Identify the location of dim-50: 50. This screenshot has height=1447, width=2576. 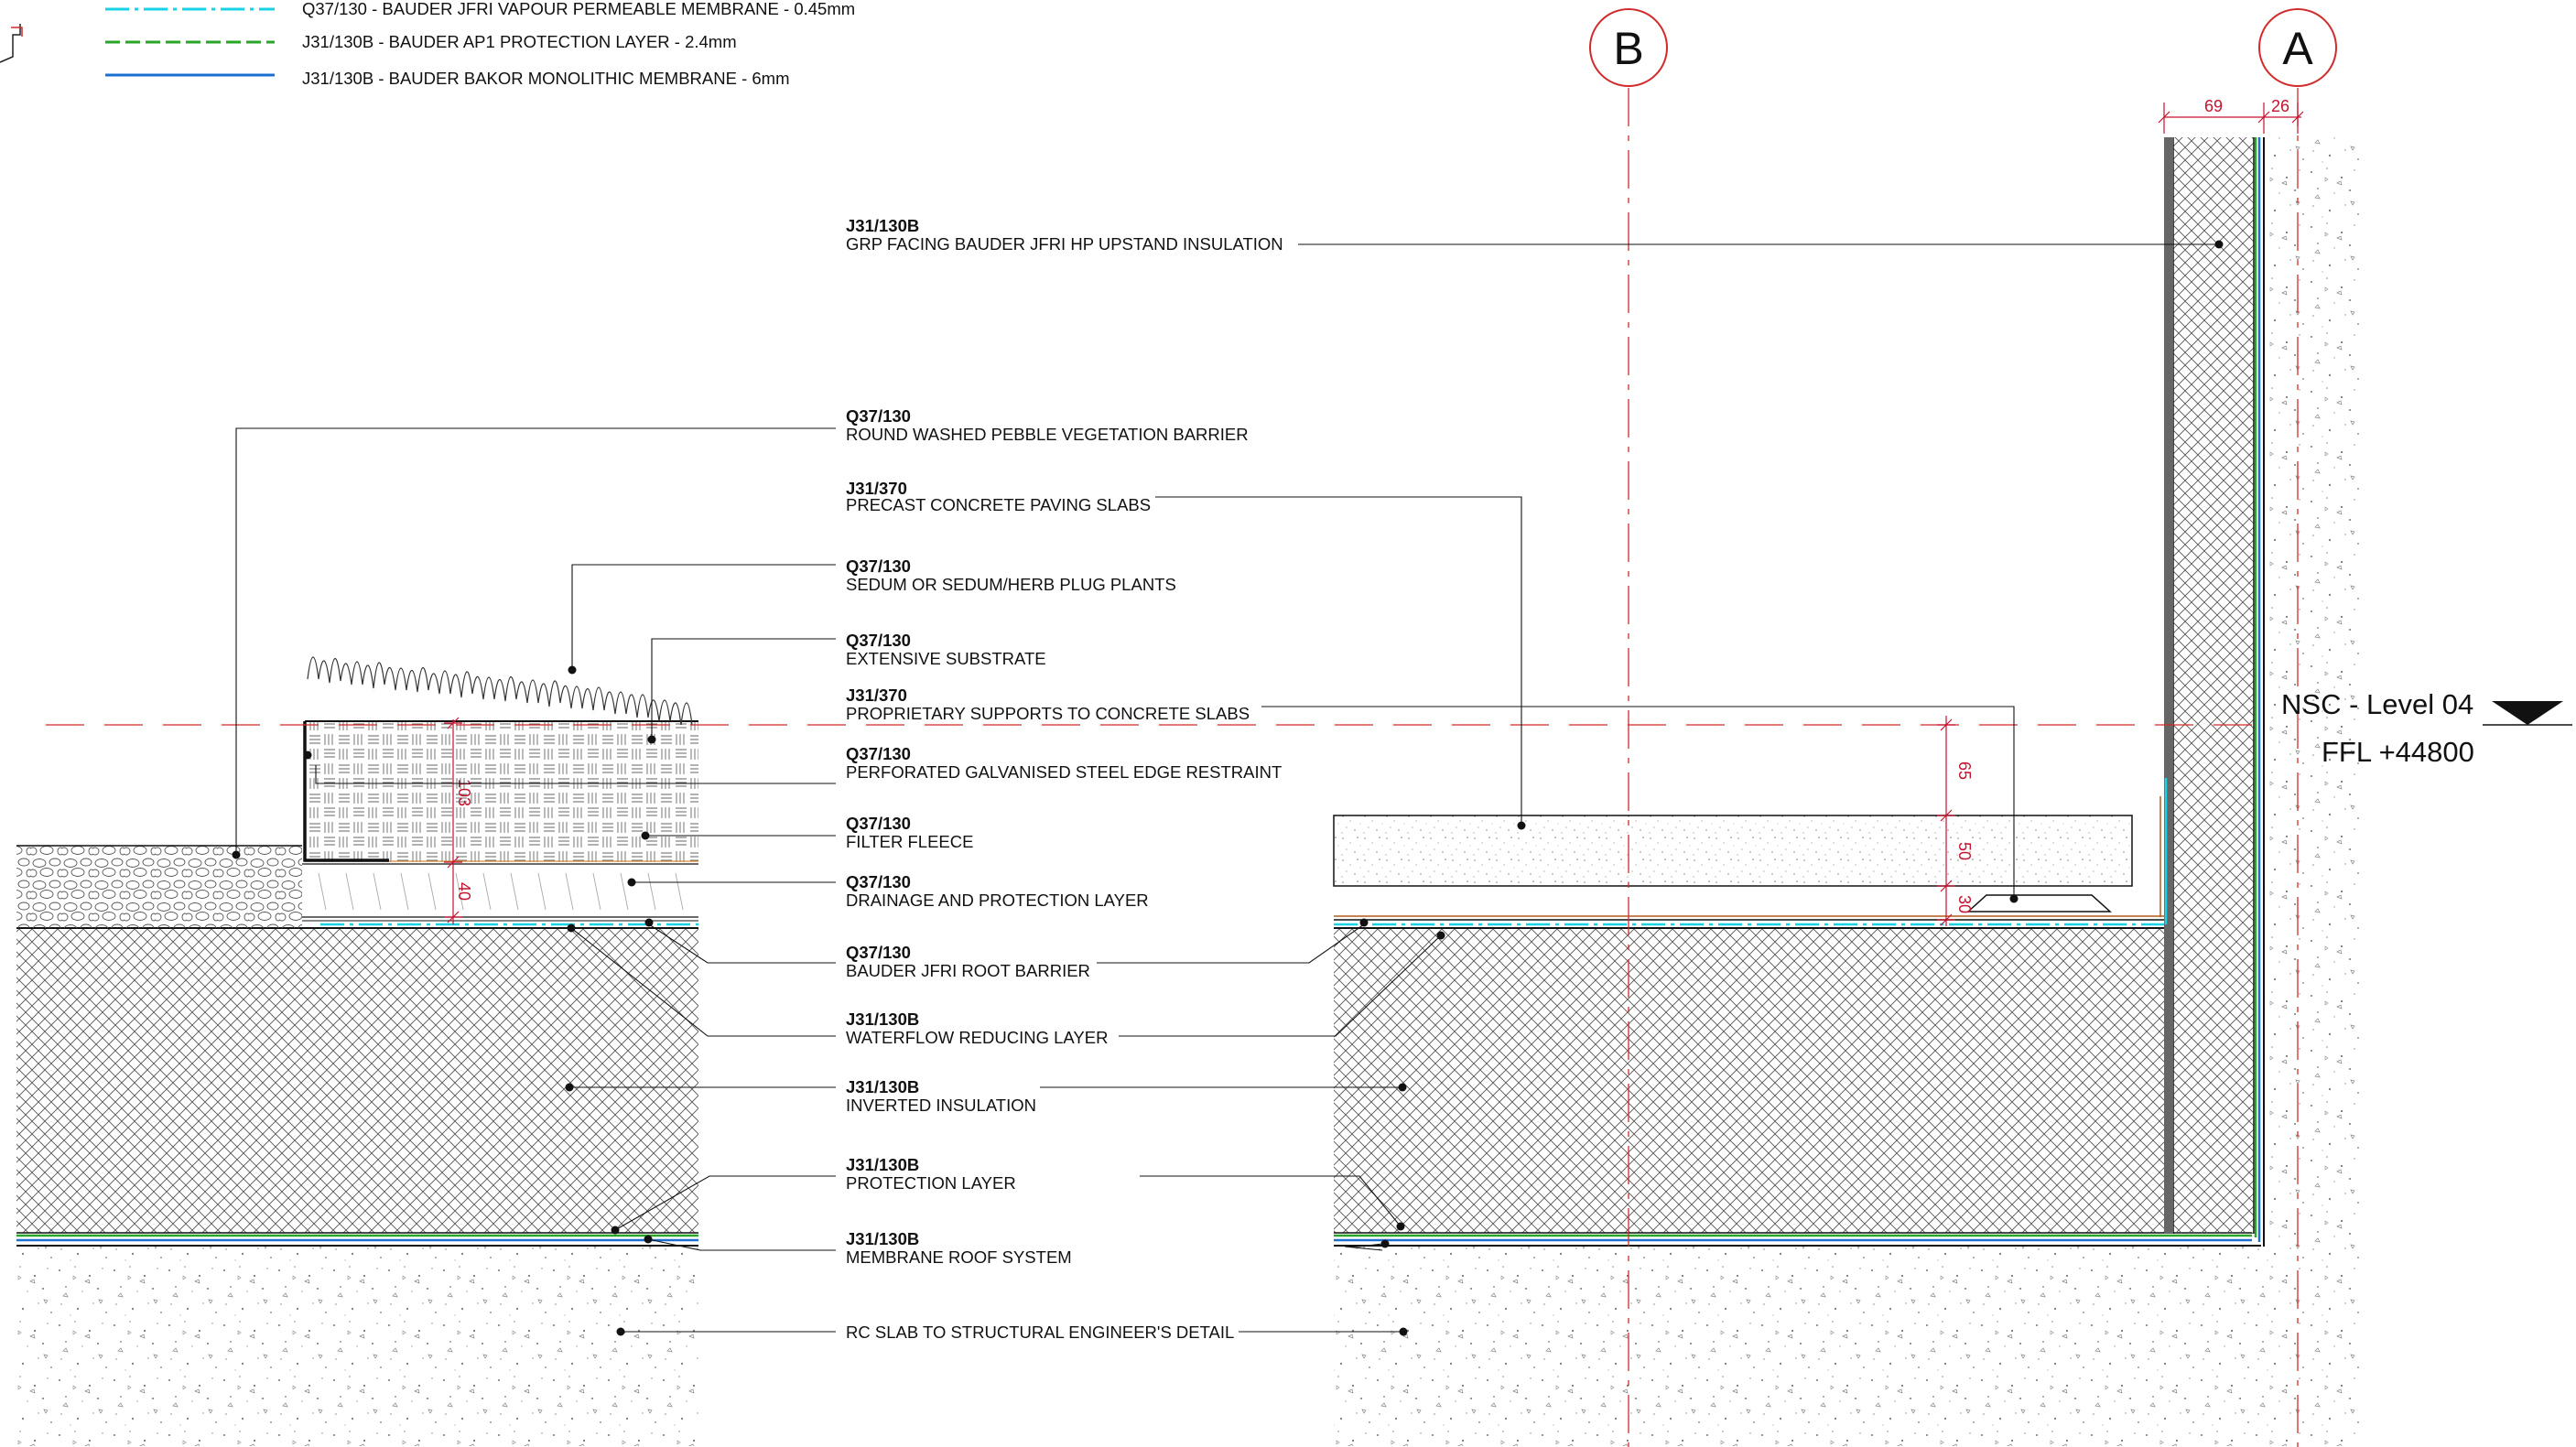
(1965, 851).